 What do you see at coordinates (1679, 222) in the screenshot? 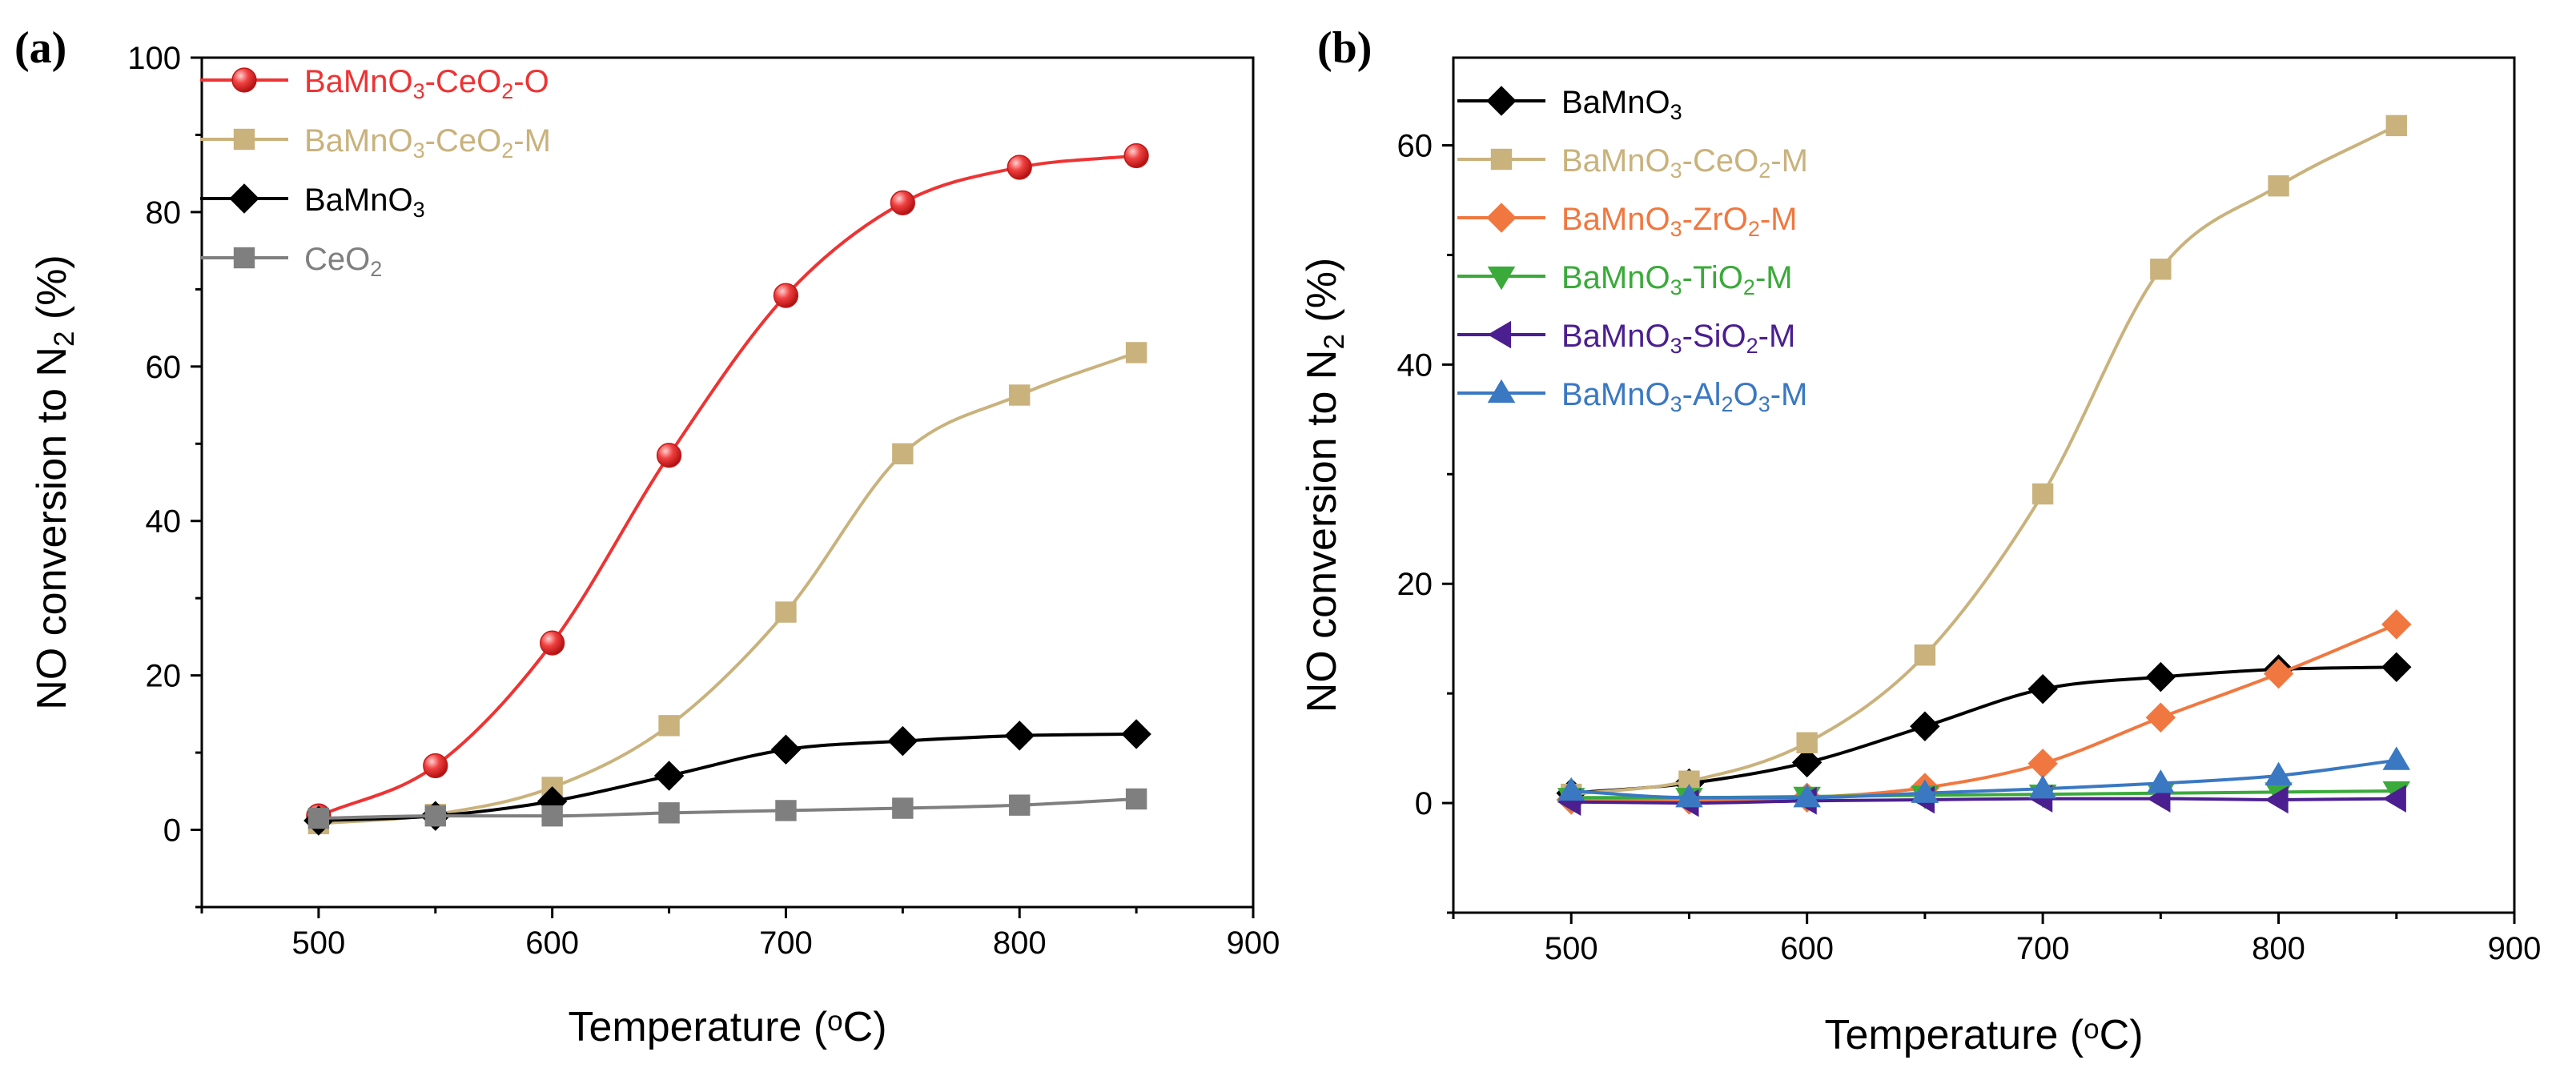
I see `legend-label: BaMnO3-ZrO2-M` at bounding box center [1679, 222].